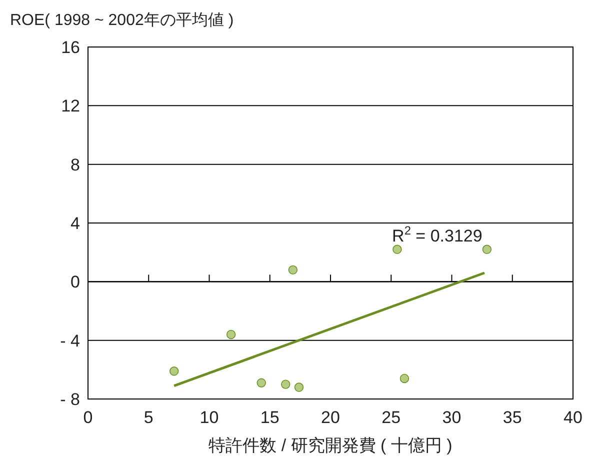  I want to click on y-tick-label: - 8, so click(70, 399).